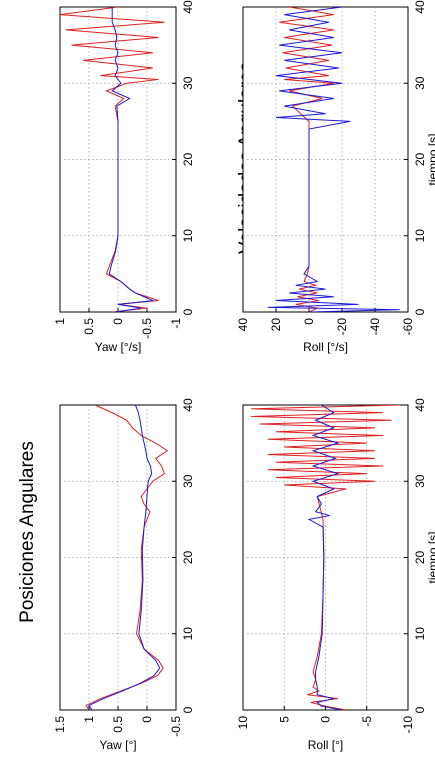  What do you see at coordinates (117, 745) in the screenshot?
I see `axis-label-value: Yaw [°]` at bounding box center [117, 745].